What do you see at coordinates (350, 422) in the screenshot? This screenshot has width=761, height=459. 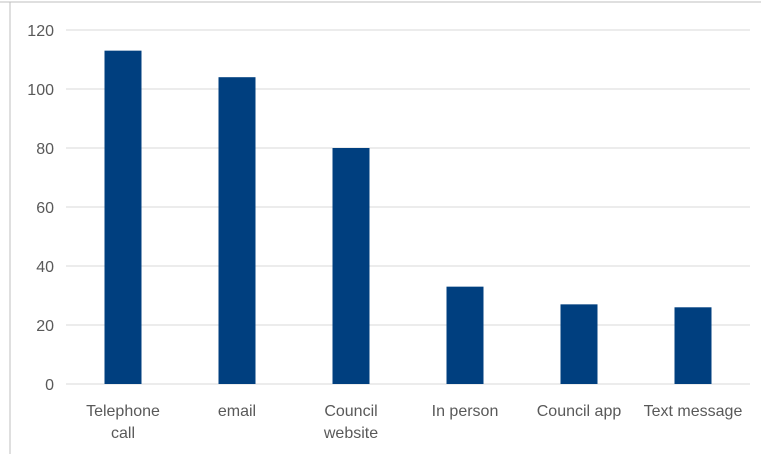 I see `x-category-label: Council website` at bounding box center [350, 422].